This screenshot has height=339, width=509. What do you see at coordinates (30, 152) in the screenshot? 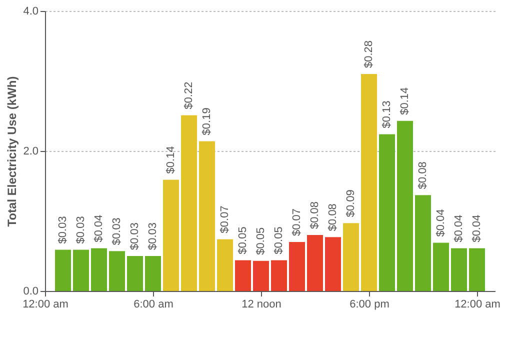
I see `y-tick-label: 2.0` at bounding box center [30, 152].